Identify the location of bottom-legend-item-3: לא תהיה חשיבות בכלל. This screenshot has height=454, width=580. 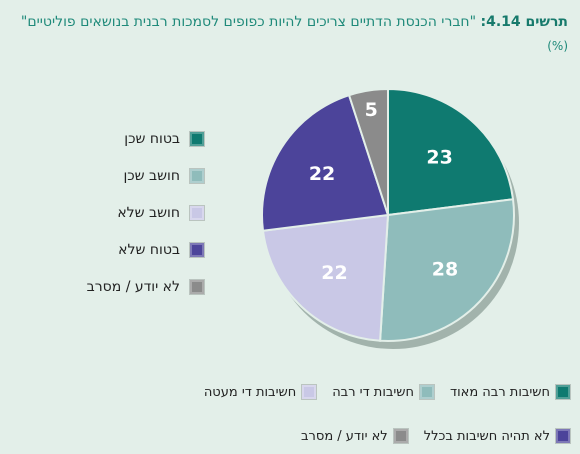
(497, 436).